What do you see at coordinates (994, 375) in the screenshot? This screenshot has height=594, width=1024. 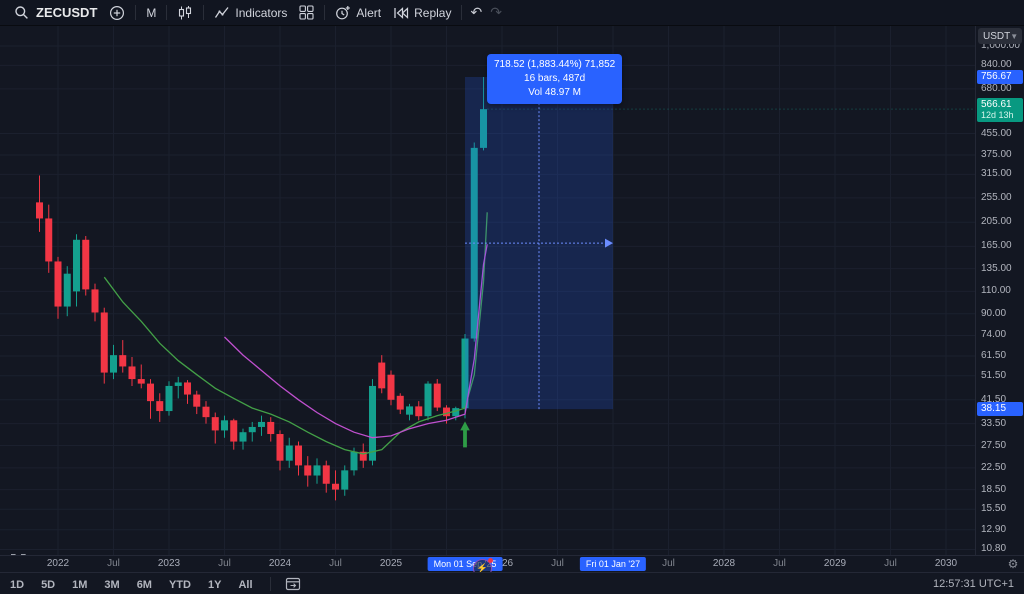 I see `price-tick-label: 51.50` at bounding box center [994, 375].